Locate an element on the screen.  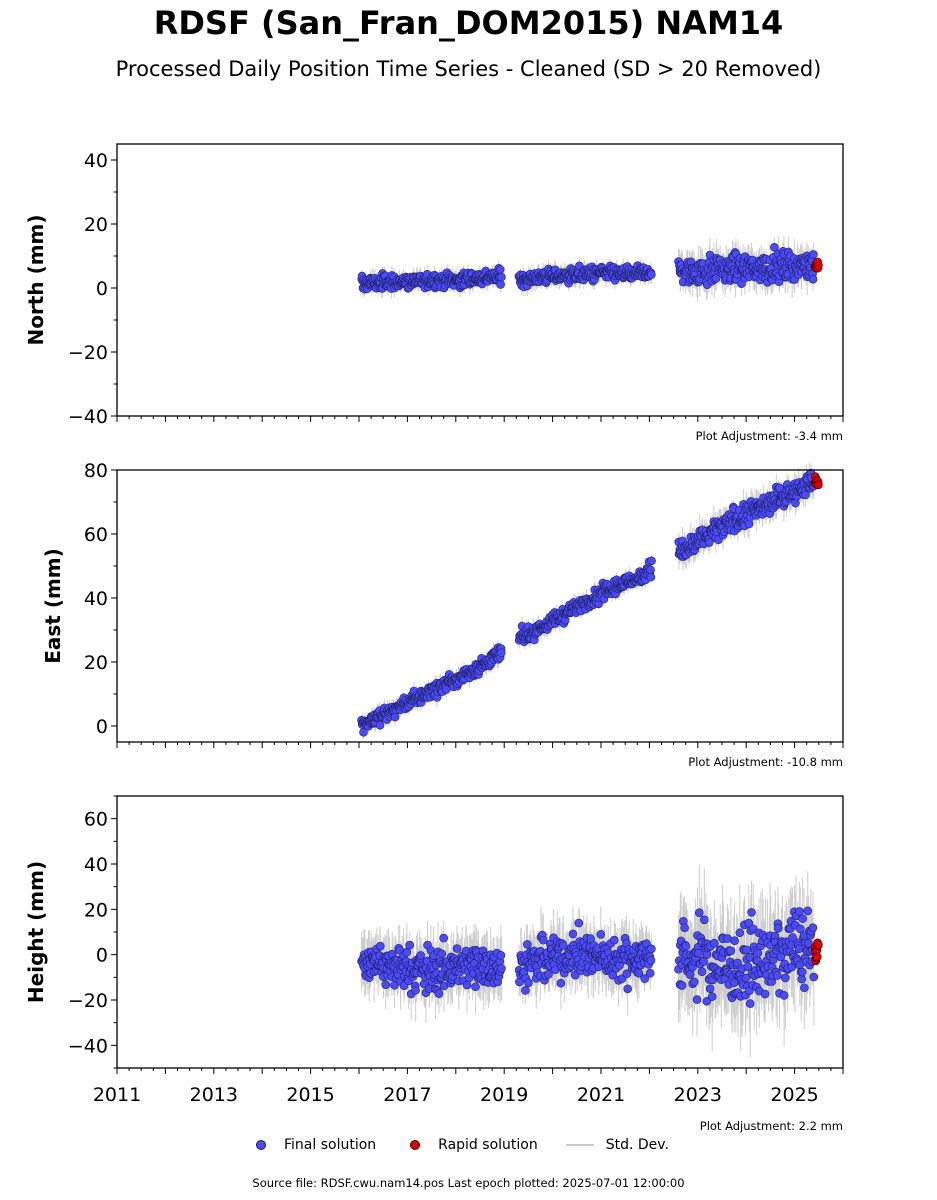
legend-rapid: Rapid solution is located at coordinates (471, 1145).